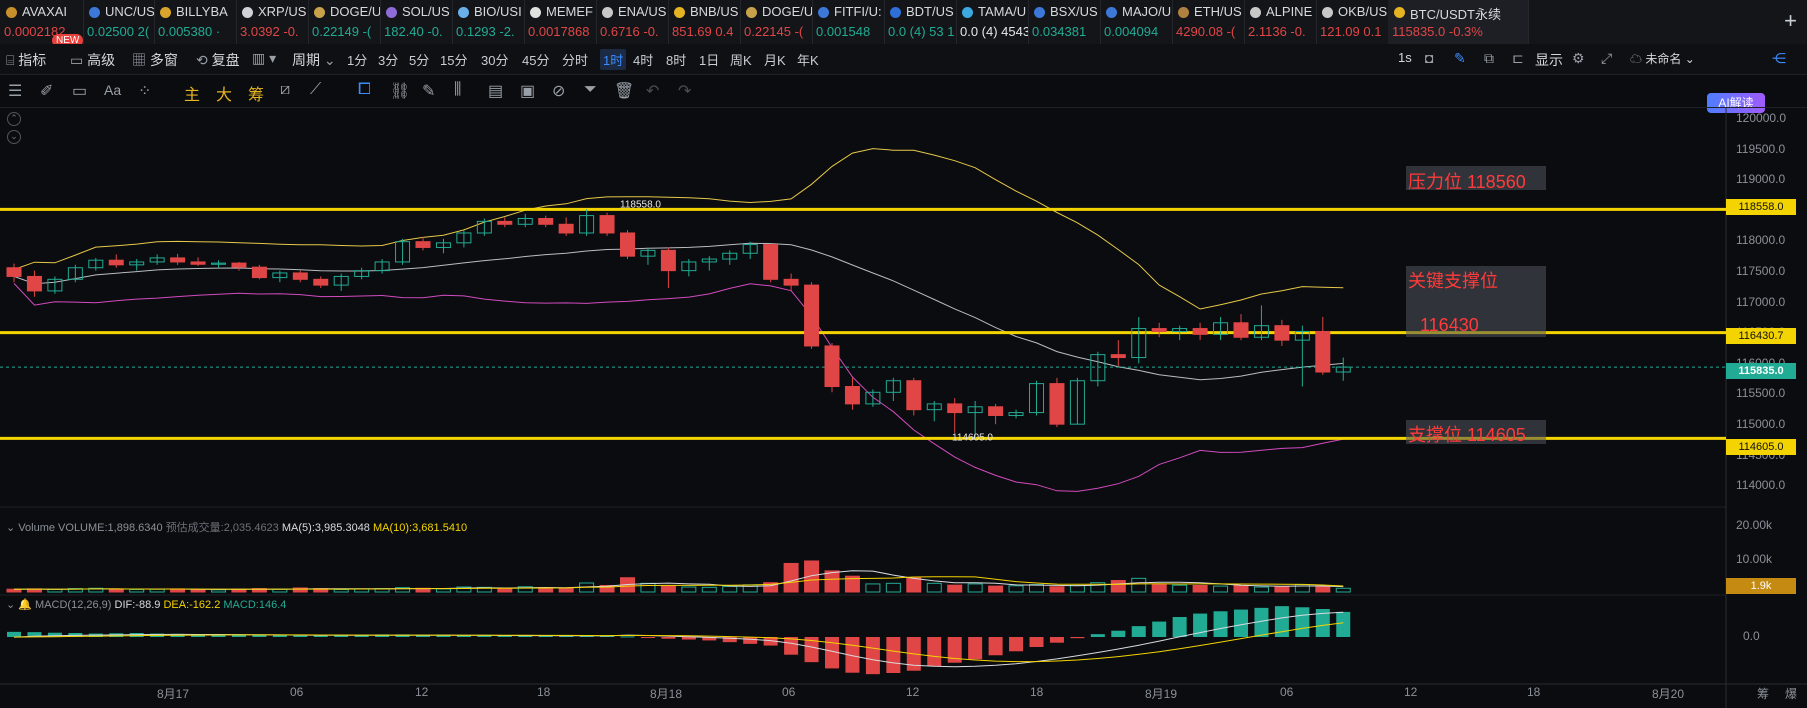 Image resolution: width=1807 pixels, height=708 pixels. Describe the element at coordinates (1736, 103) in the screenshot. I see `ai-interpret-button: AI解读` at that location.